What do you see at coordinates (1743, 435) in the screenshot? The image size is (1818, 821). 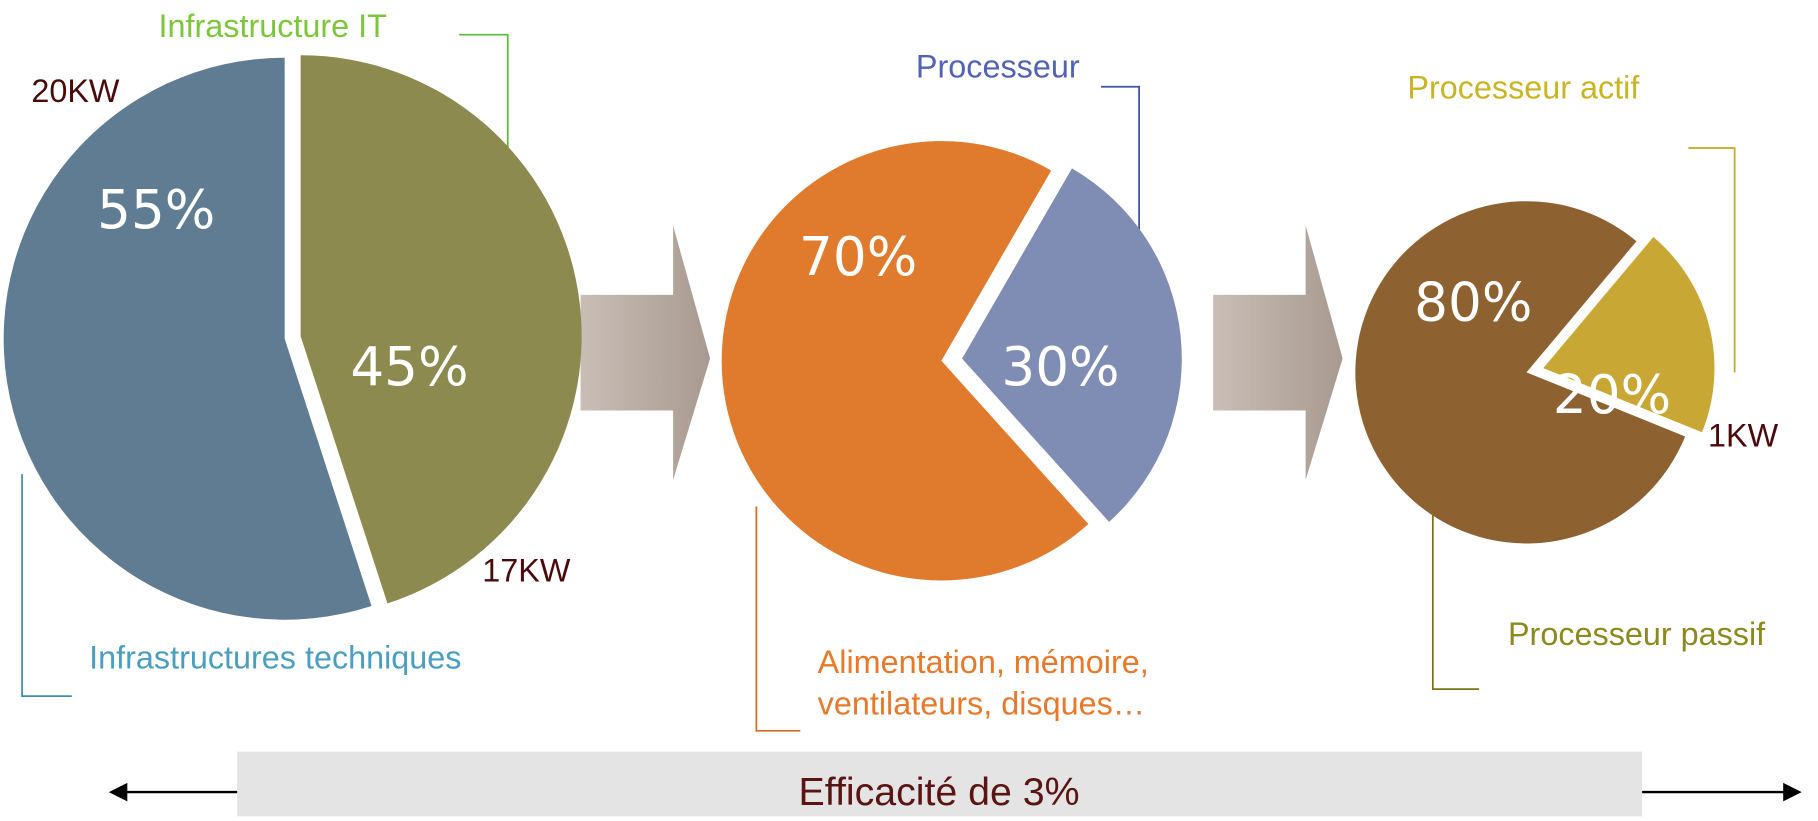 I see `annotation: 1KW` at bounding box center [1743, 435].